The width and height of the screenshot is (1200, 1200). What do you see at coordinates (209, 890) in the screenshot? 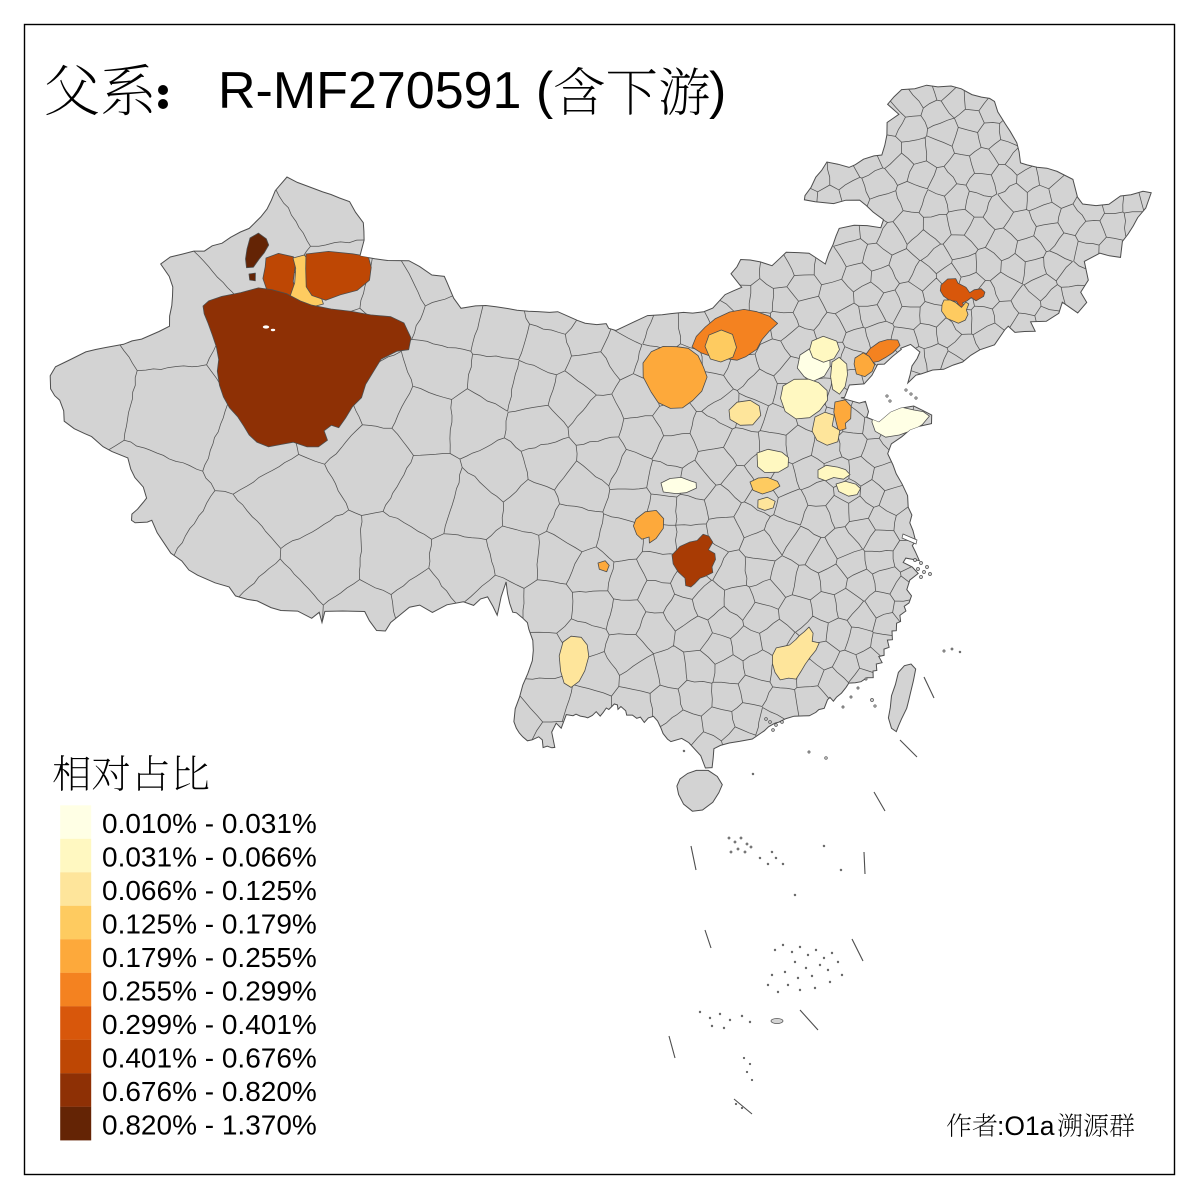
I see `svg-text: 0.066% - 0.125%` at bounding box center [209, 890].